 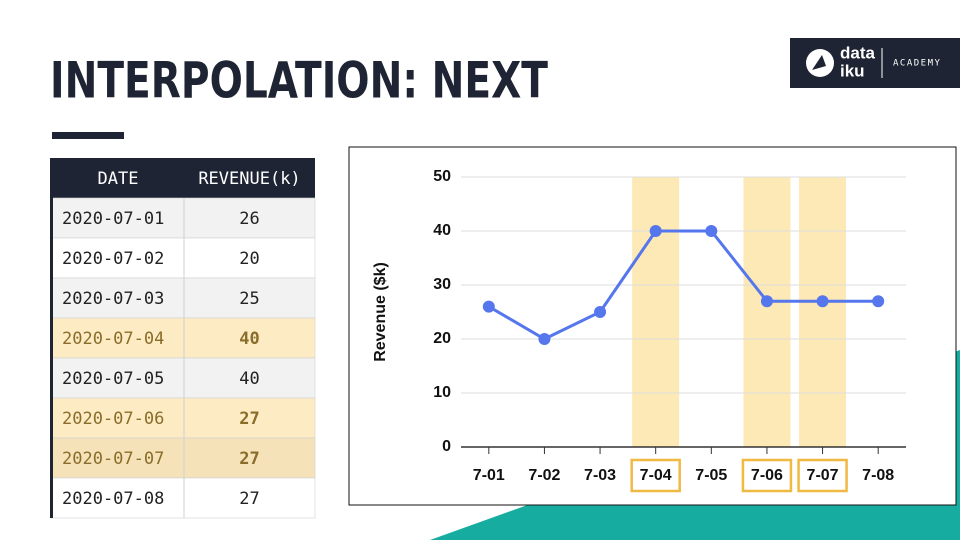 What do you see at coordinates (113, 339) in the screenshot?
I see `cell-date: 2020-07-04` at bounding box center [113, 339].